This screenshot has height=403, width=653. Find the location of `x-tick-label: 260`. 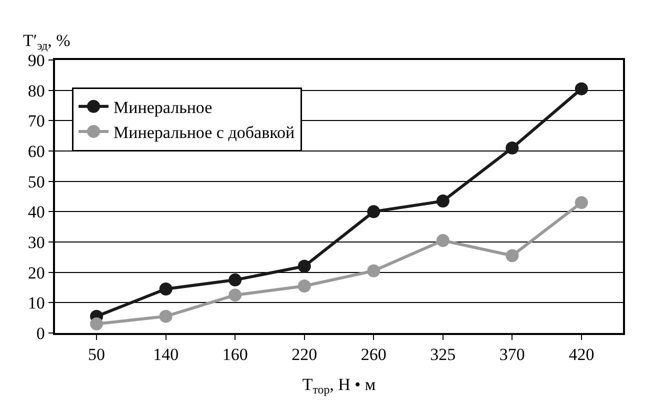

x-tick-label: 260 is located at coordinates (373, 354).